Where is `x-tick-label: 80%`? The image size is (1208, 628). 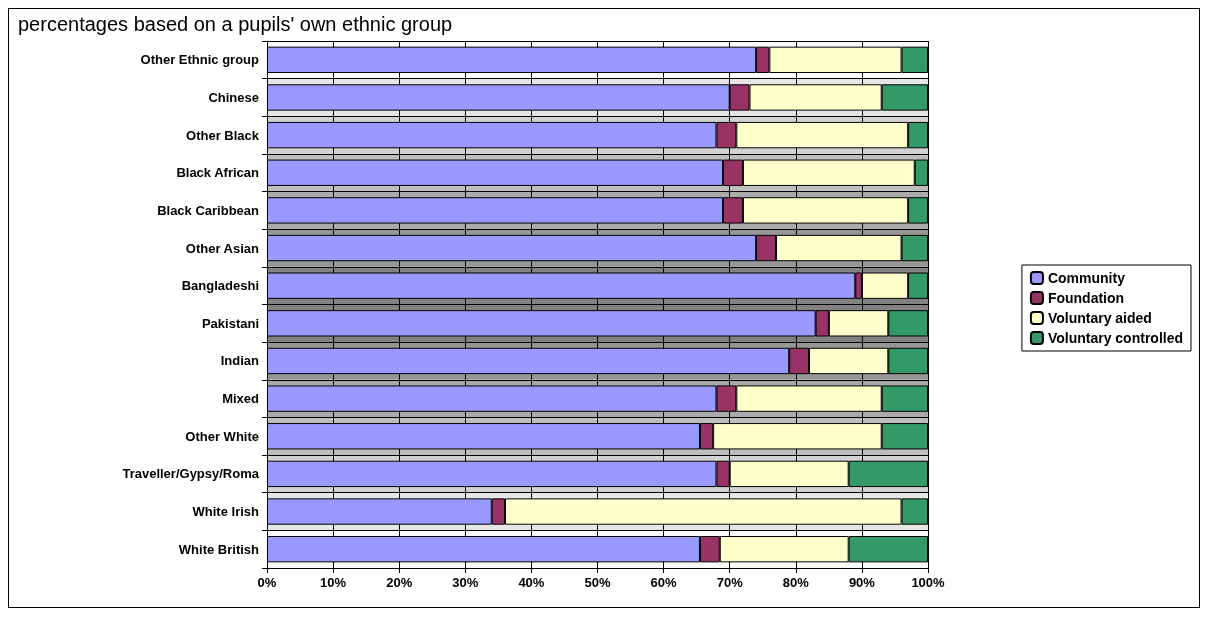
x-tick-label: 80% is located at coordinates (796, 582).